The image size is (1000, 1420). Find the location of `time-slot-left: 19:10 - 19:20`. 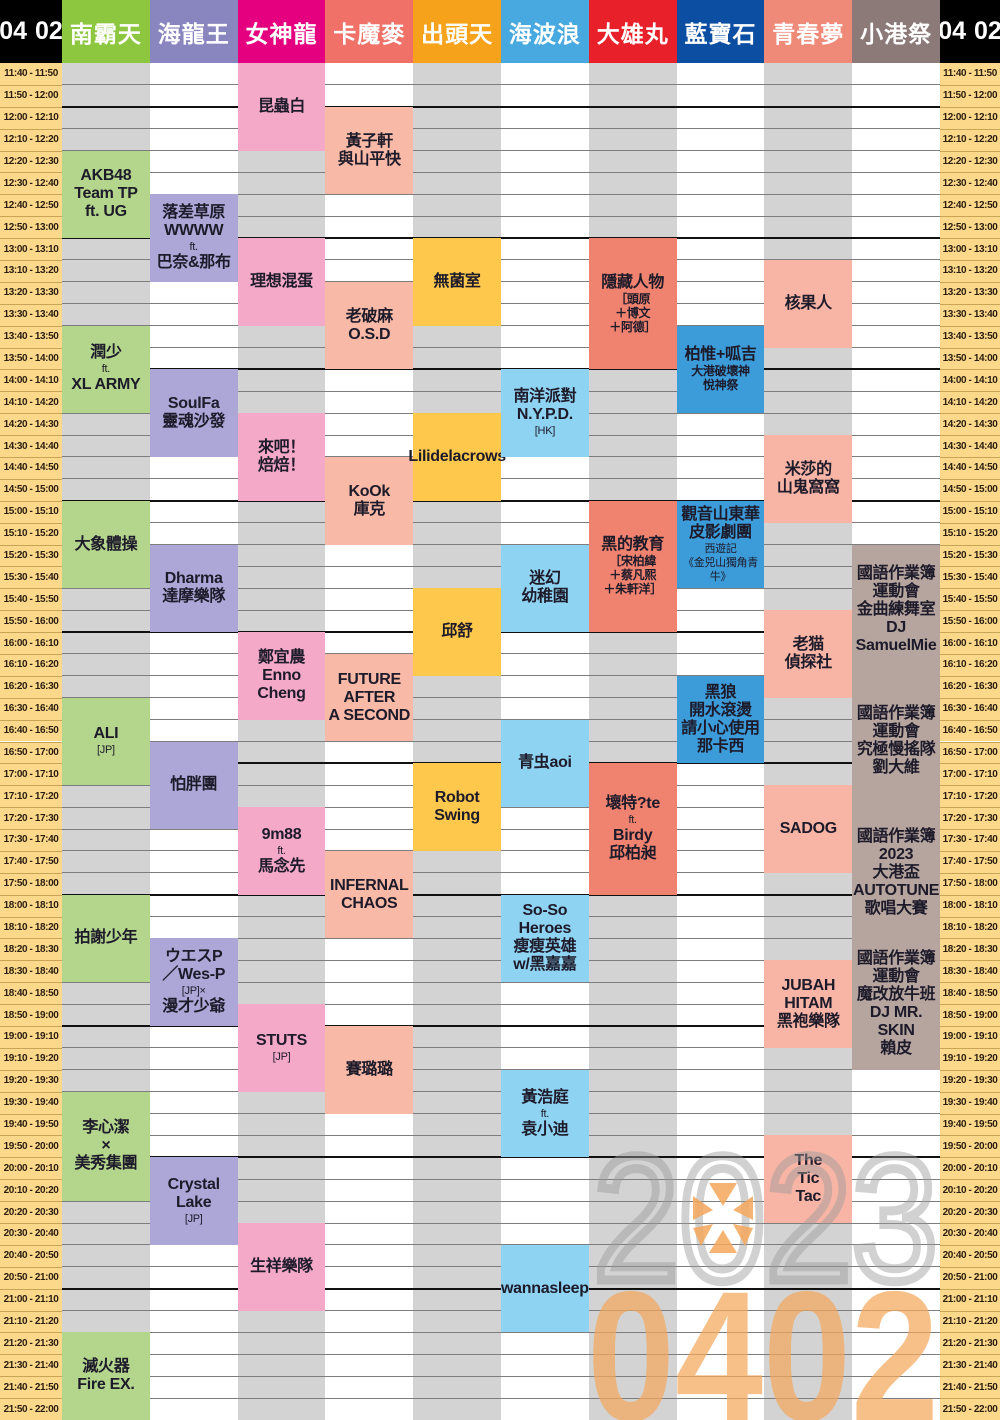

time-slot-left: 19:10 - 19:20 is located at coordinates (31, 1058).